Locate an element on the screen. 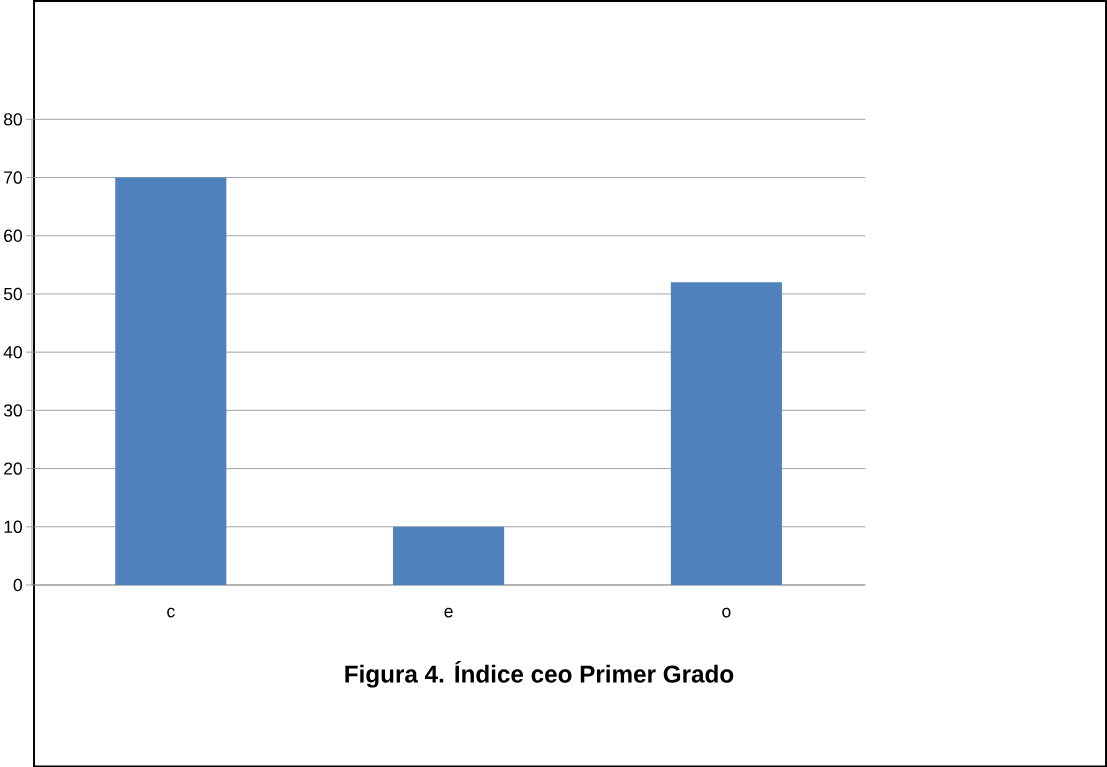 The height and width of the screenshot is (767, 1107). x-tick-label: c is located at coordinates (171, 612).